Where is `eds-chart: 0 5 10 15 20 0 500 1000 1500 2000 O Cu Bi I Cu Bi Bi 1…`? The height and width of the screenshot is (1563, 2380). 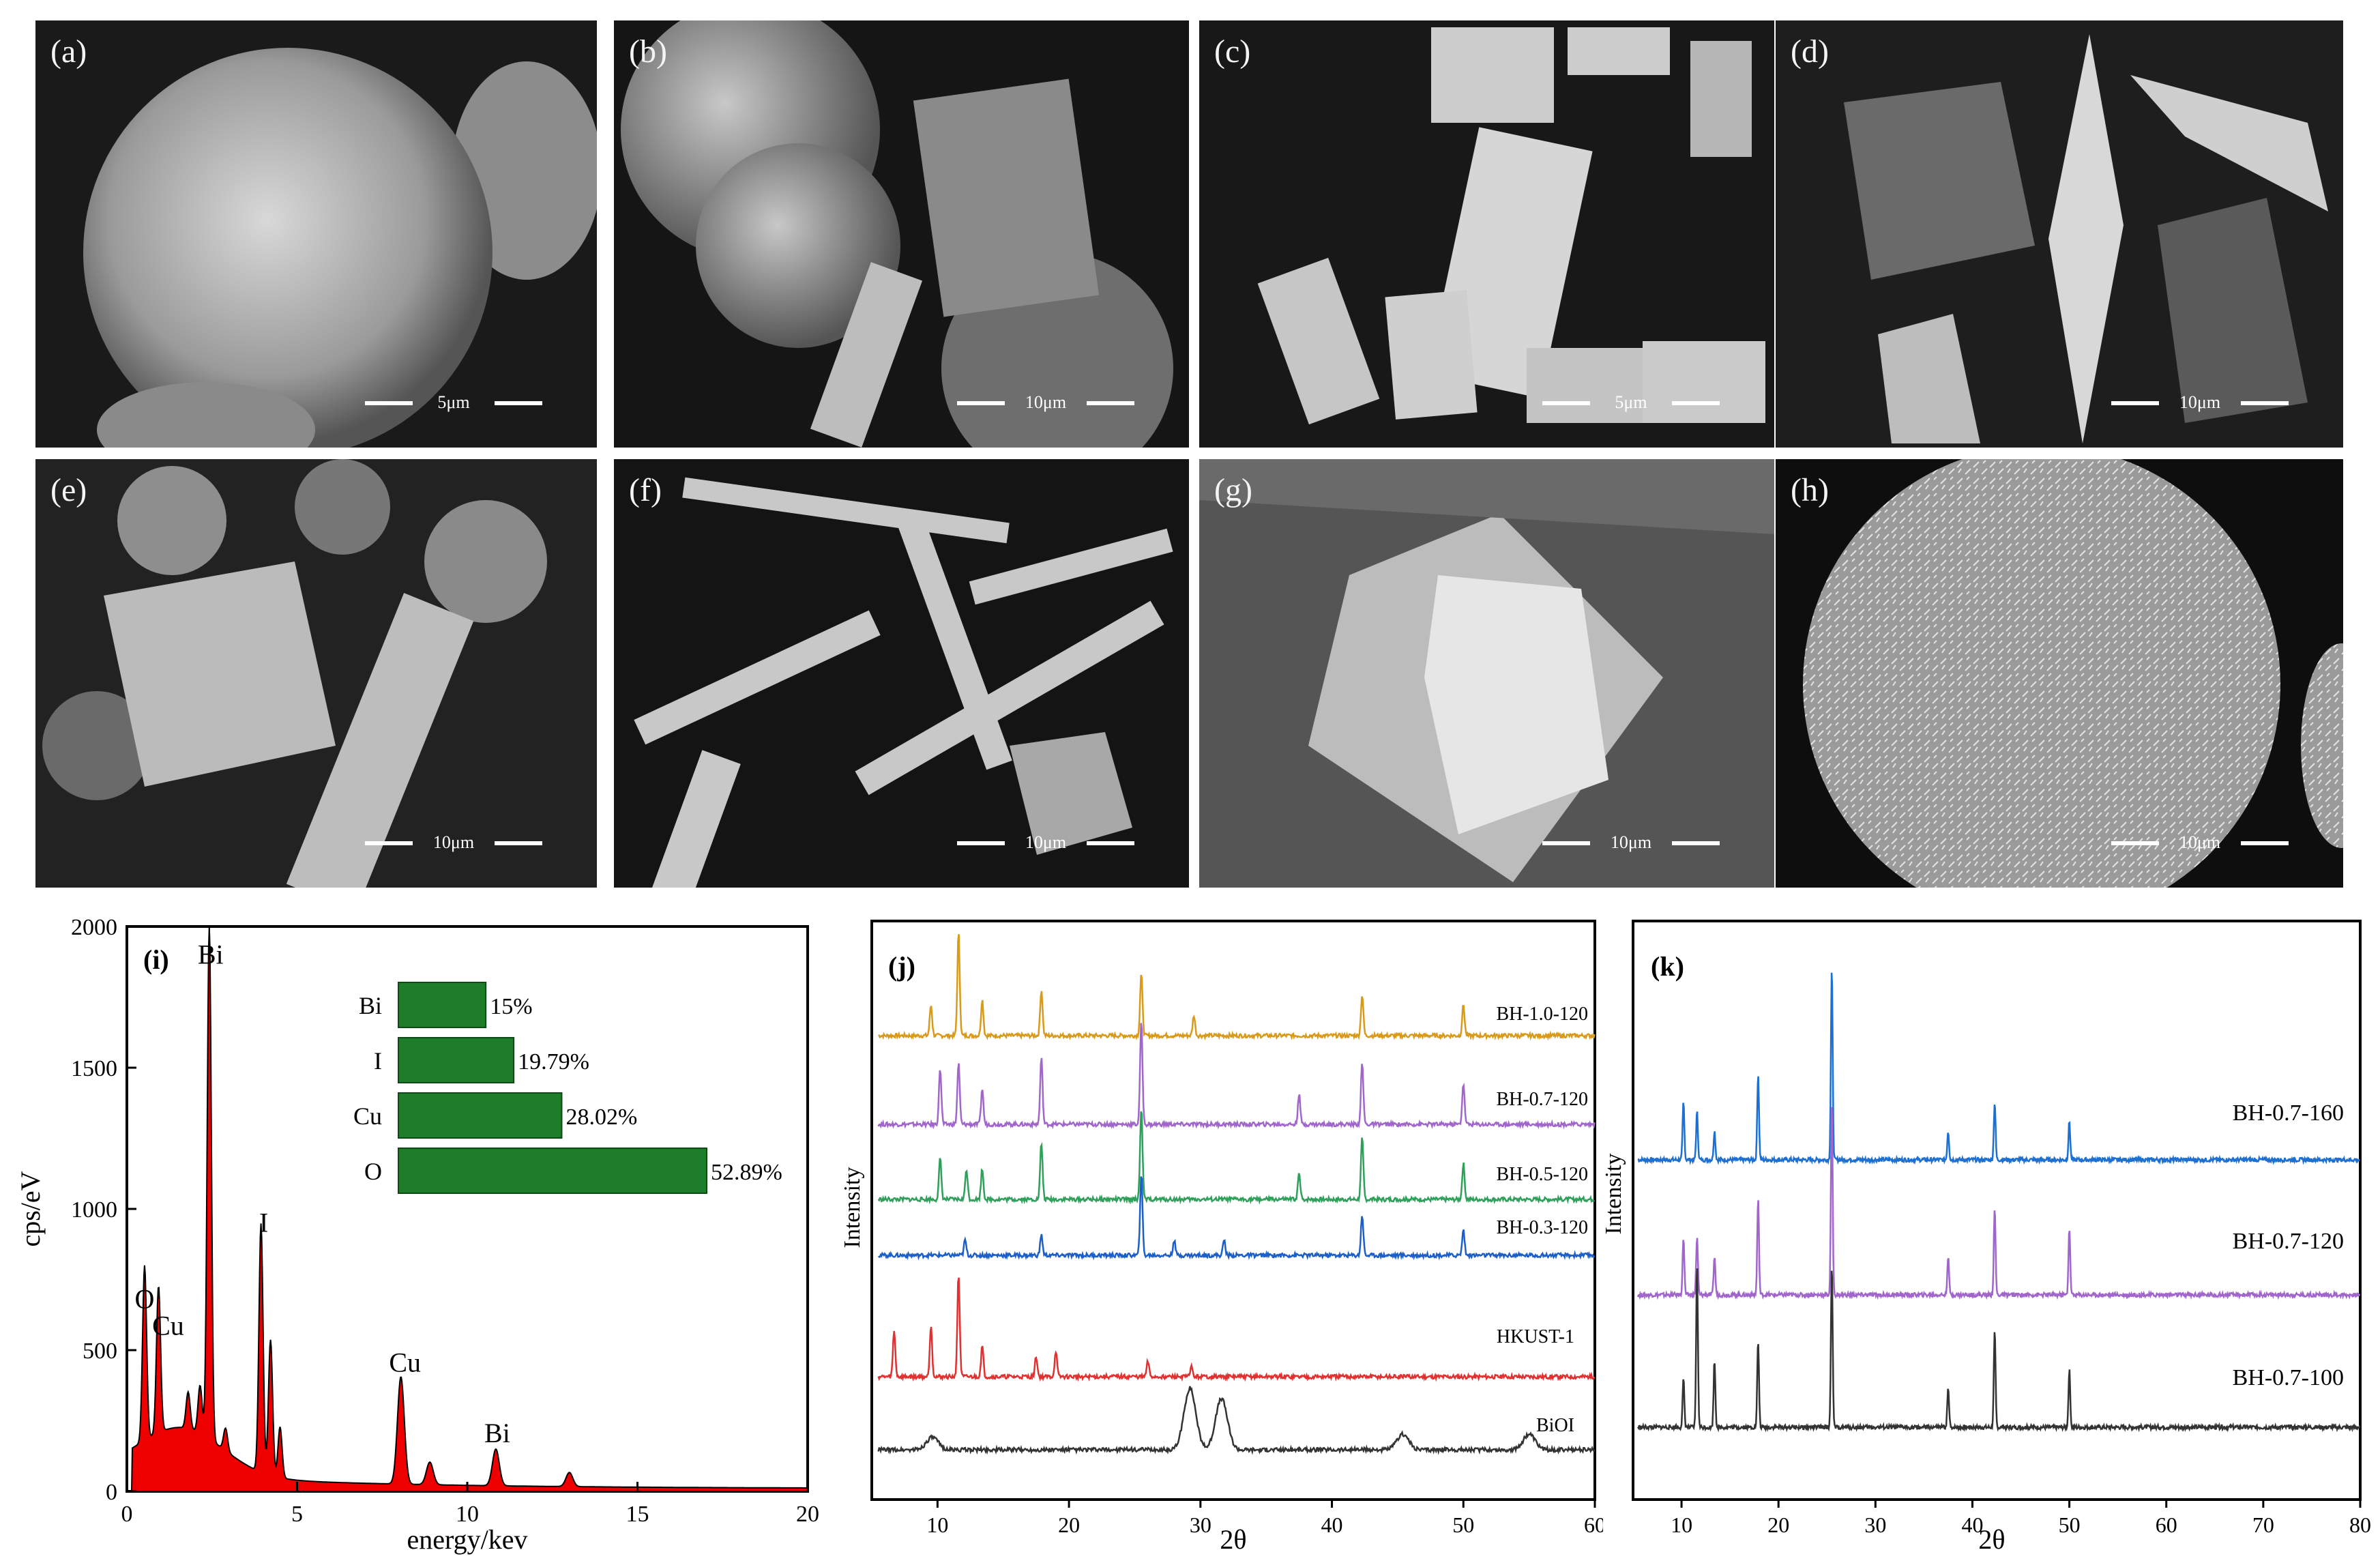
eds-chart: 0 5 10 15 20 0 500 1000 1500 2000 O Cu Bi I Cu Bi Bi 1… is located at coordinates (416, 1233).